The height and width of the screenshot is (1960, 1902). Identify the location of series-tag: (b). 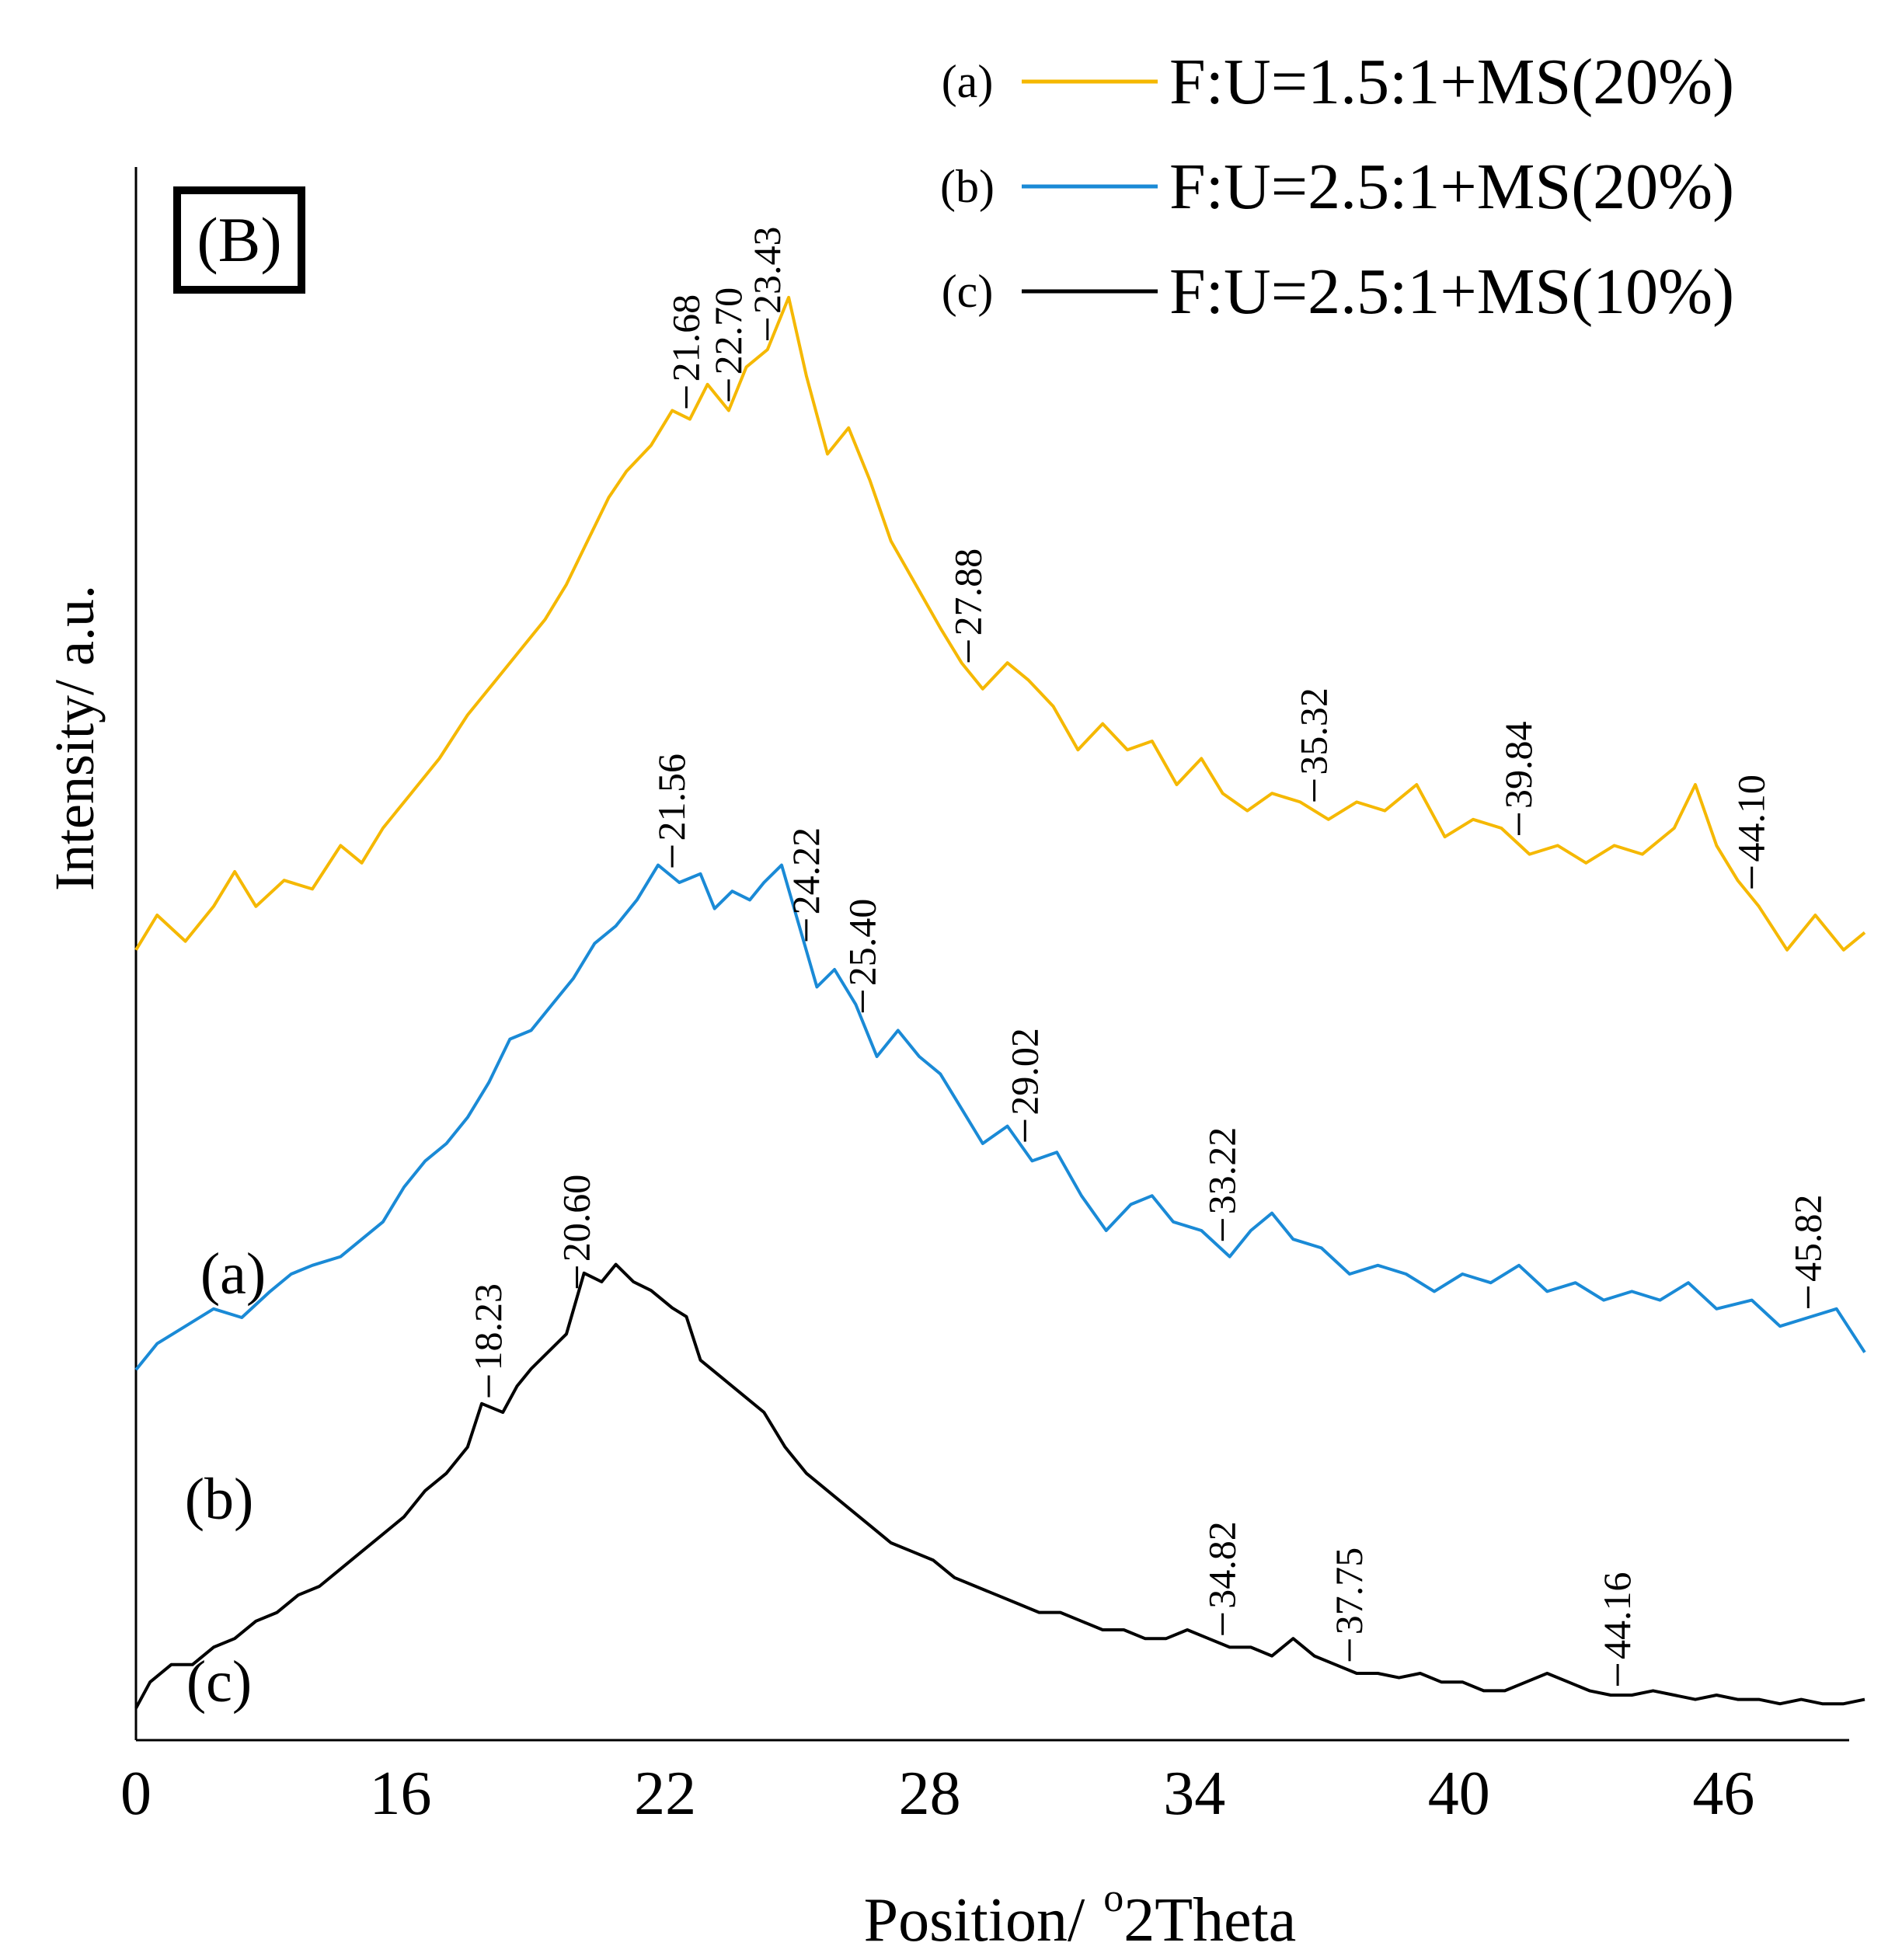
(219, 1499).